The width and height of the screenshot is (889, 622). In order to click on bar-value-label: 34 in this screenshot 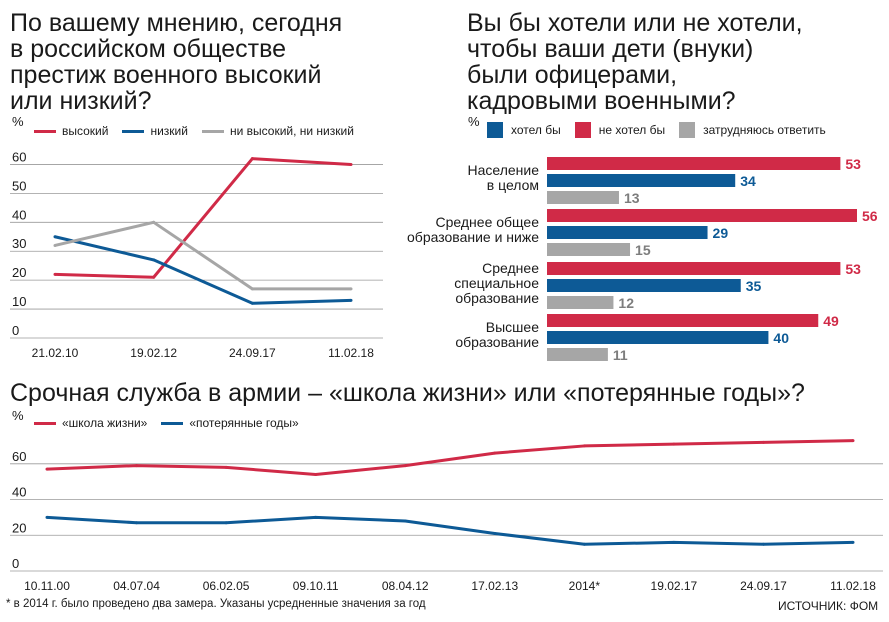, I will do `click(748, 181)`.